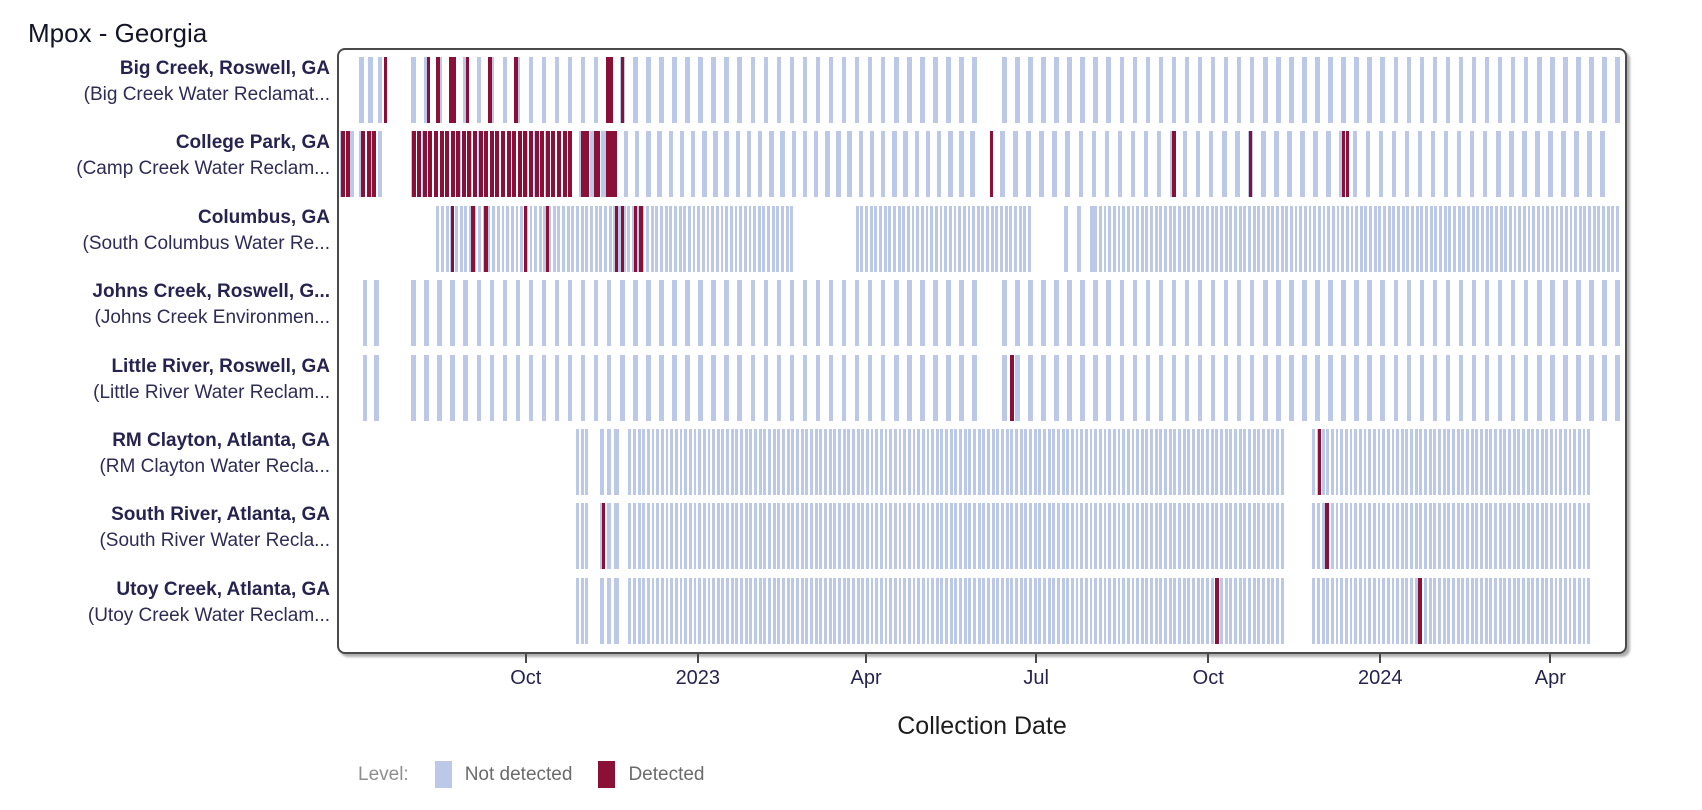 The image size is (1702, 810). Describe the element at coordinates (698, 678) in the screenshot. I see `x-axis-tick-label: 2023` at that location.